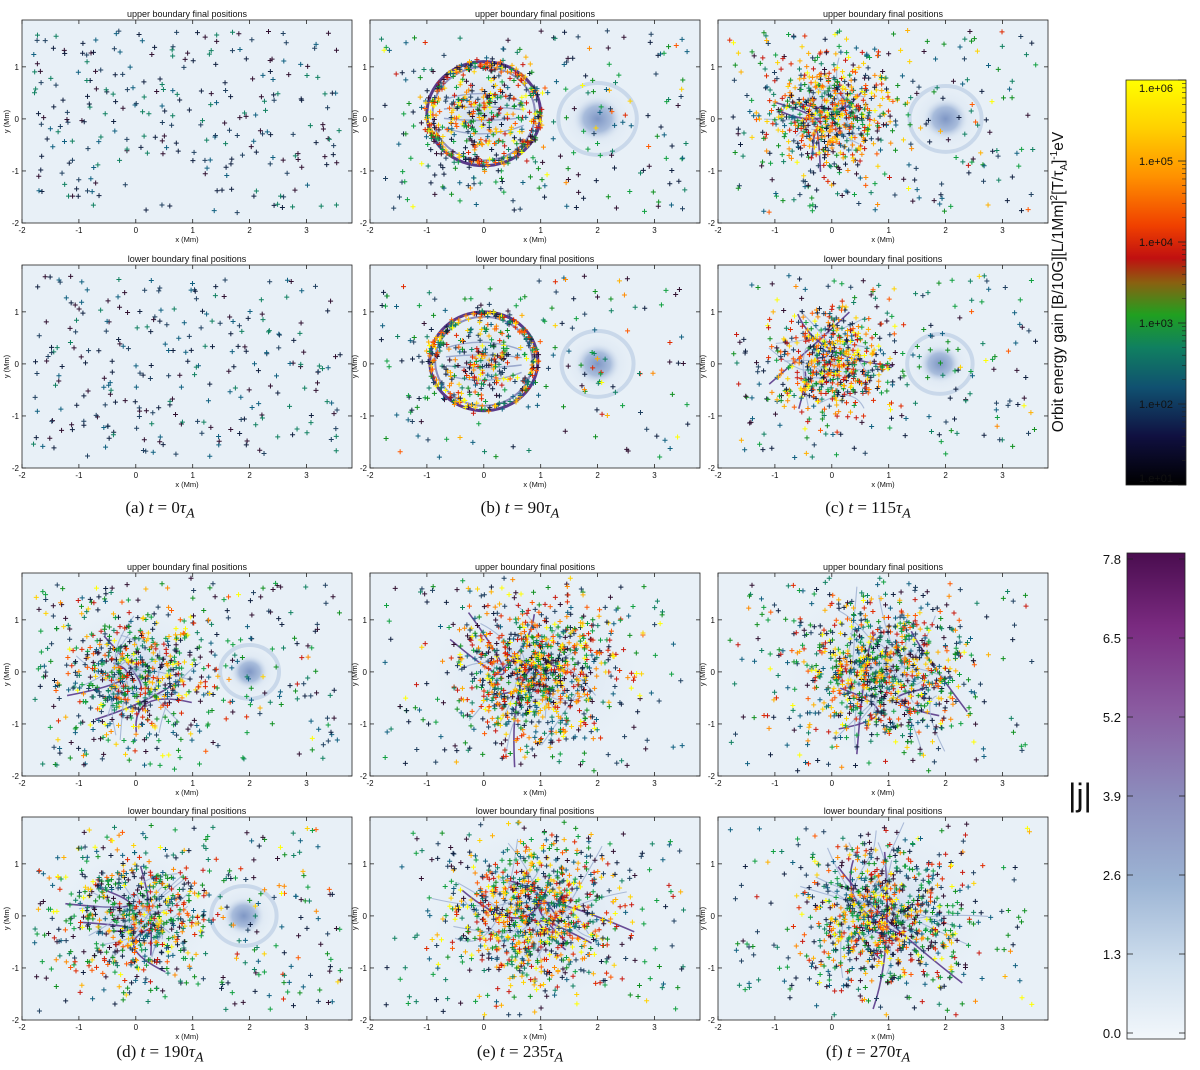 The height and width of the screenshot is (1070, 1200). I want to click on current-blob, so click(249, 672).